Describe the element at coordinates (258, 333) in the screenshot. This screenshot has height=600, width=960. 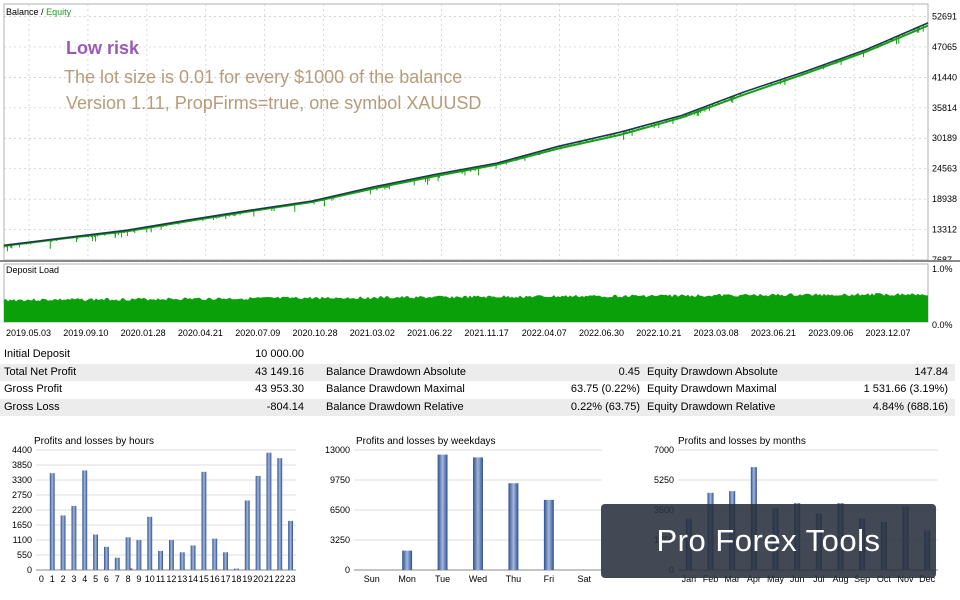
I see `date-tick: 2020.07.09` at that location.